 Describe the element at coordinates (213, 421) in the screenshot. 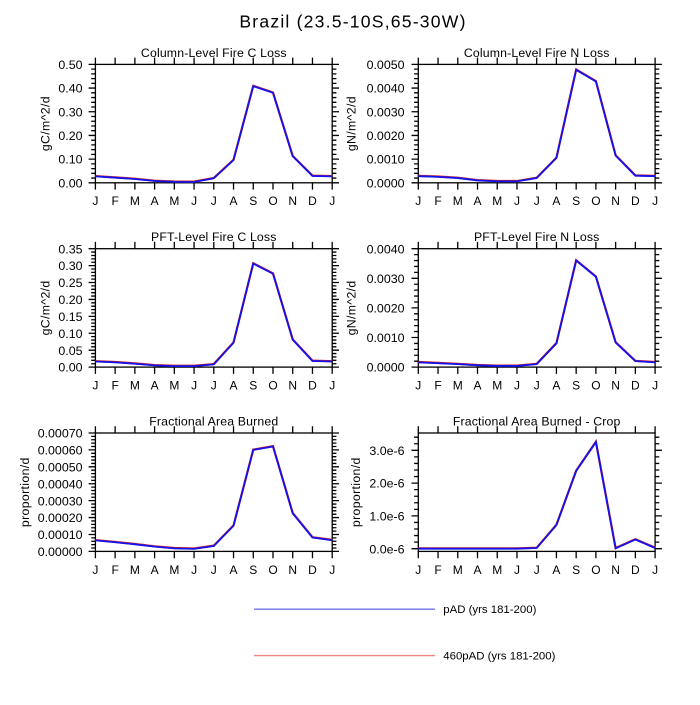

I see `svg-text: Fractional Area Burned` at that location.